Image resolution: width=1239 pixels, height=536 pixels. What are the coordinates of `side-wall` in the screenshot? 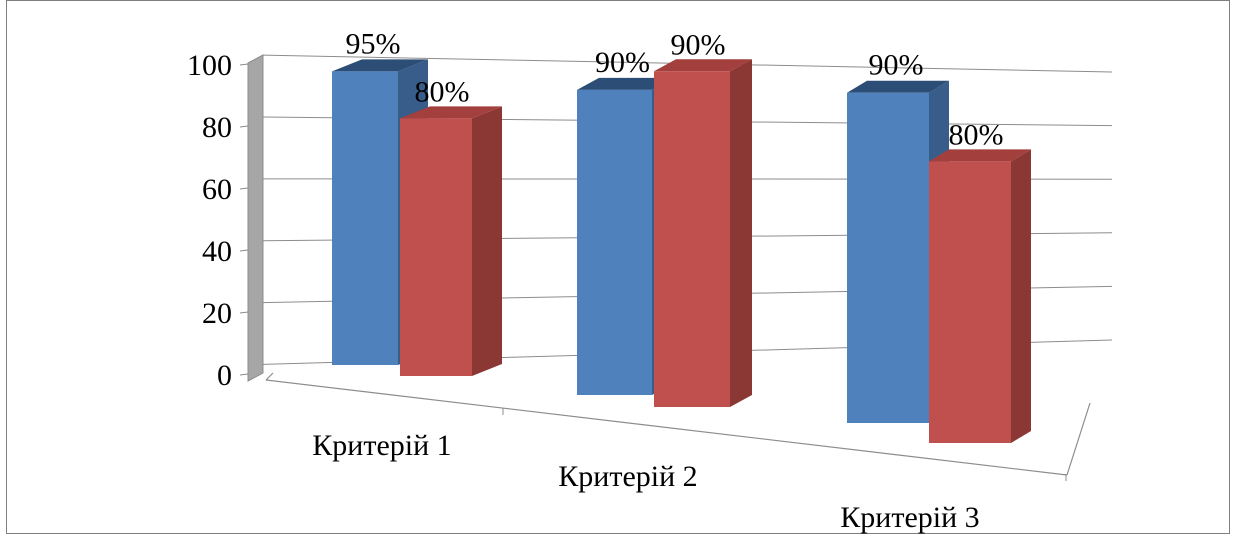 It's located at (255, 218).